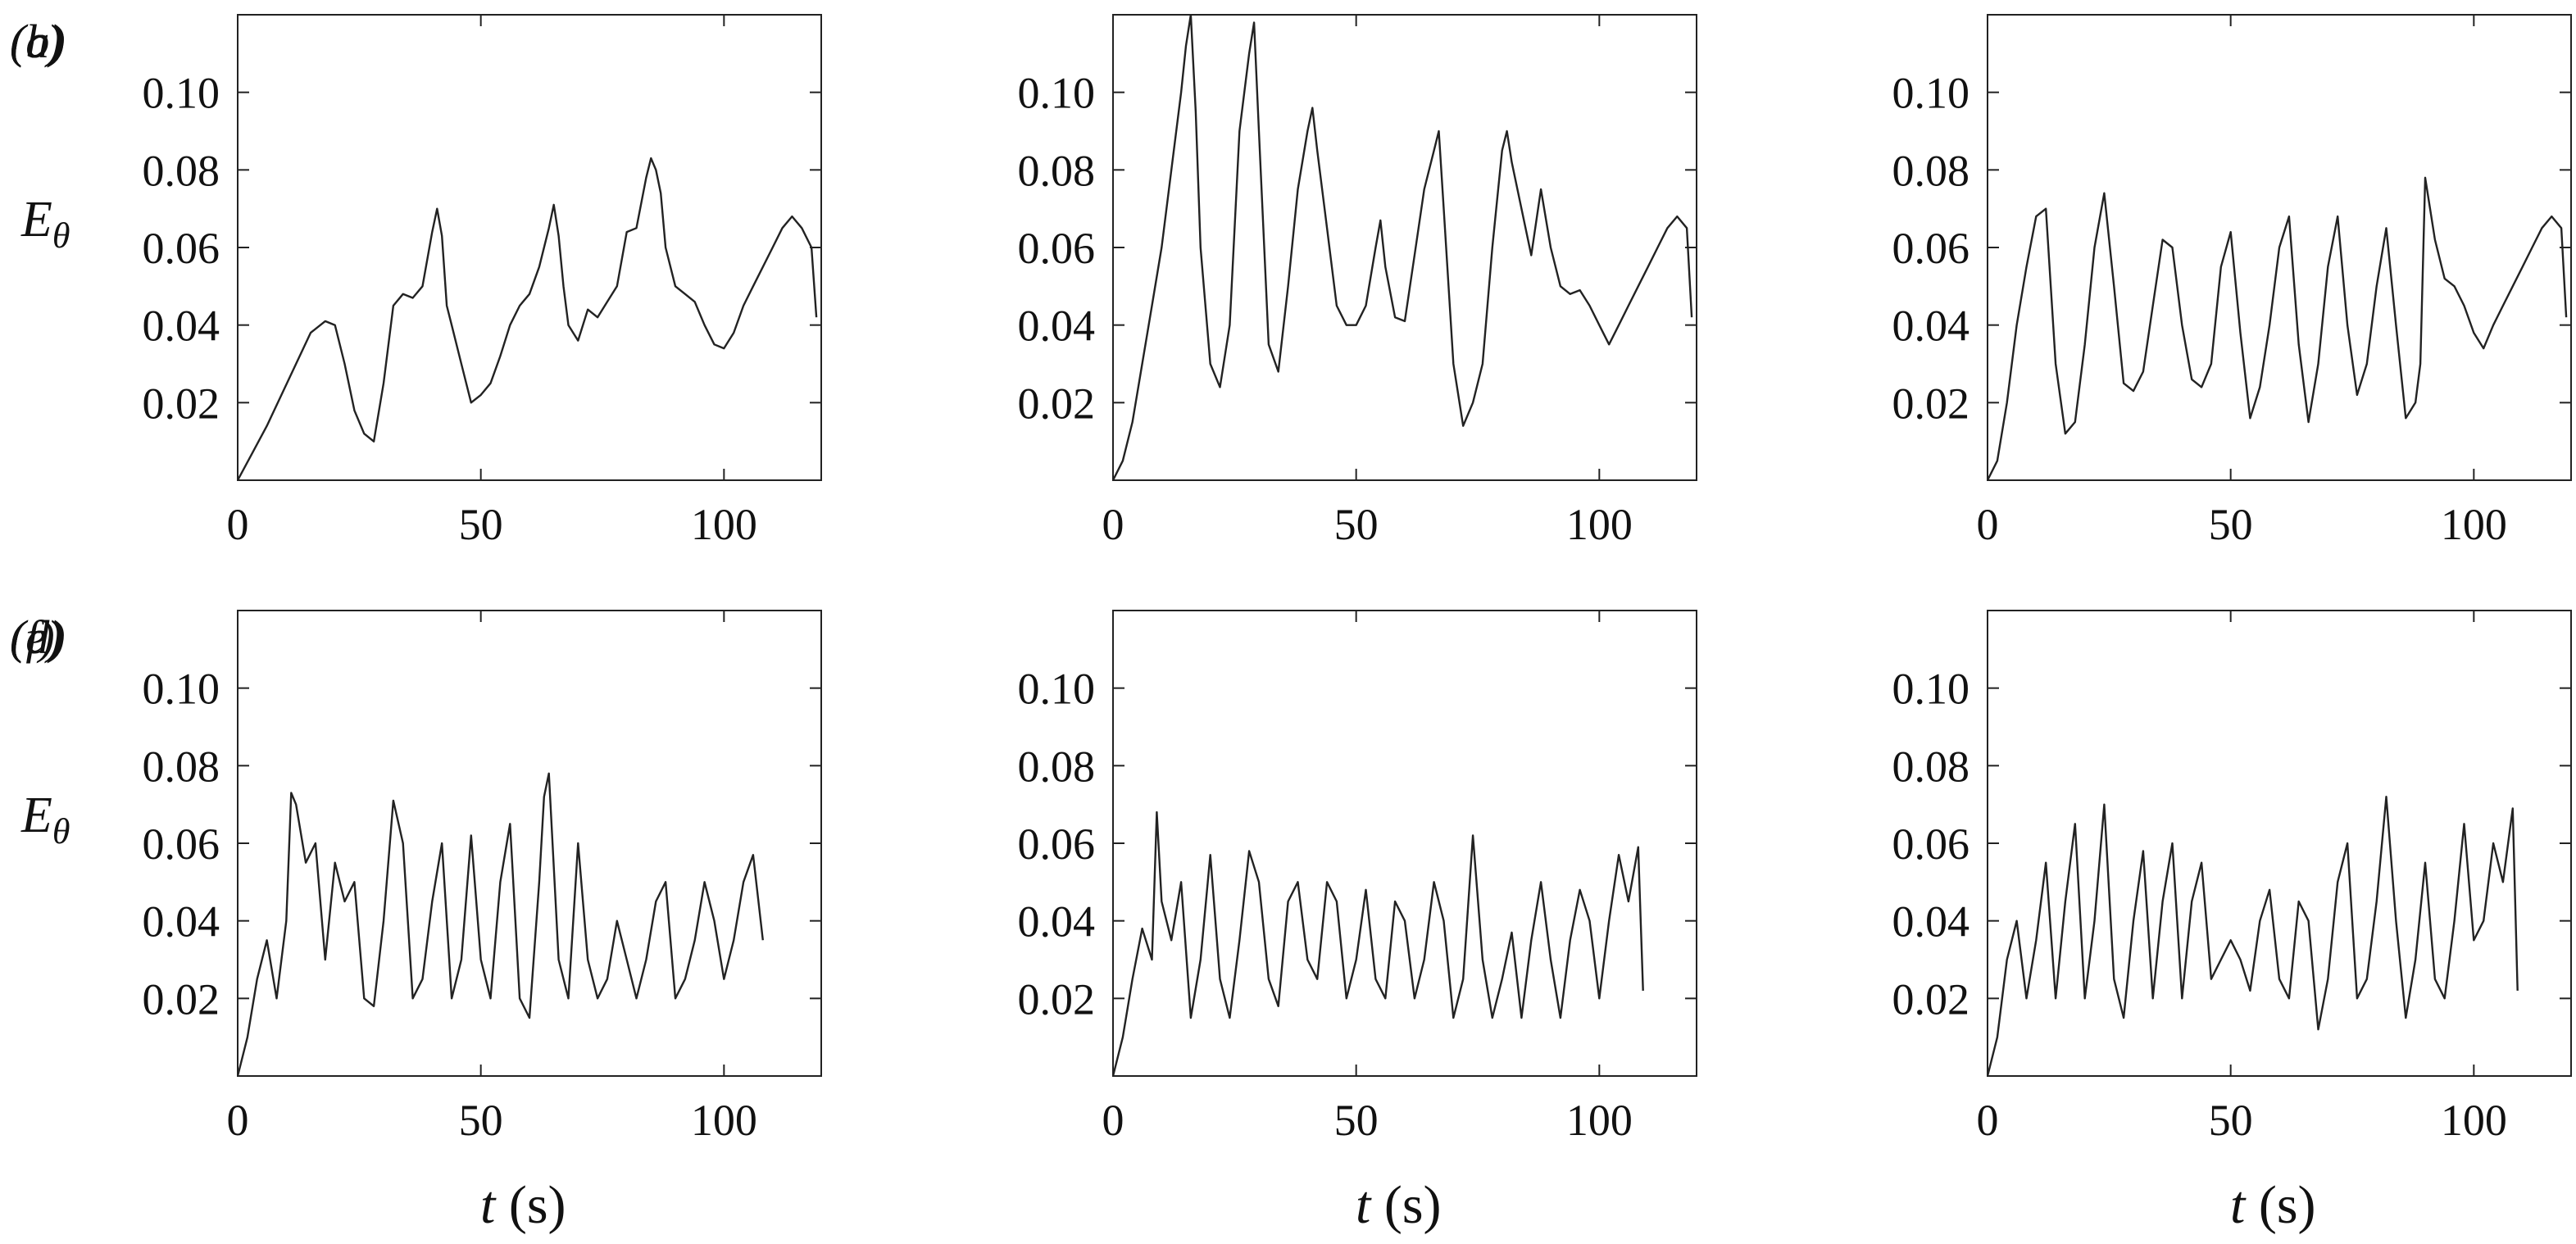  I want to click on panel-label: (f), so click(32, 637).